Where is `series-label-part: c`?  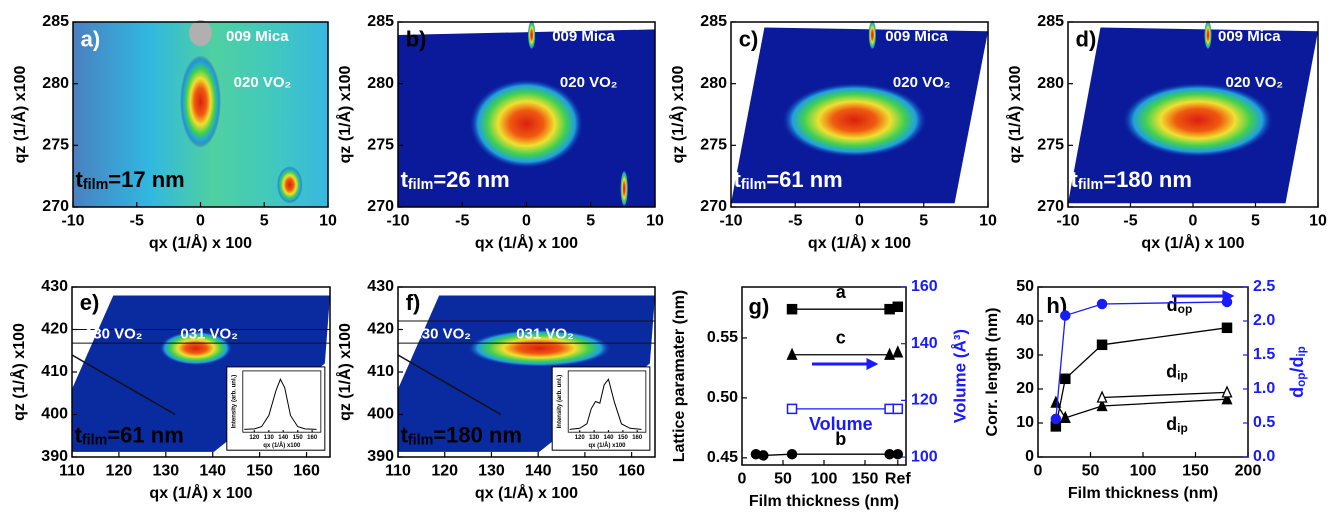 series-label-part: c is located at coordinates (841, 337).